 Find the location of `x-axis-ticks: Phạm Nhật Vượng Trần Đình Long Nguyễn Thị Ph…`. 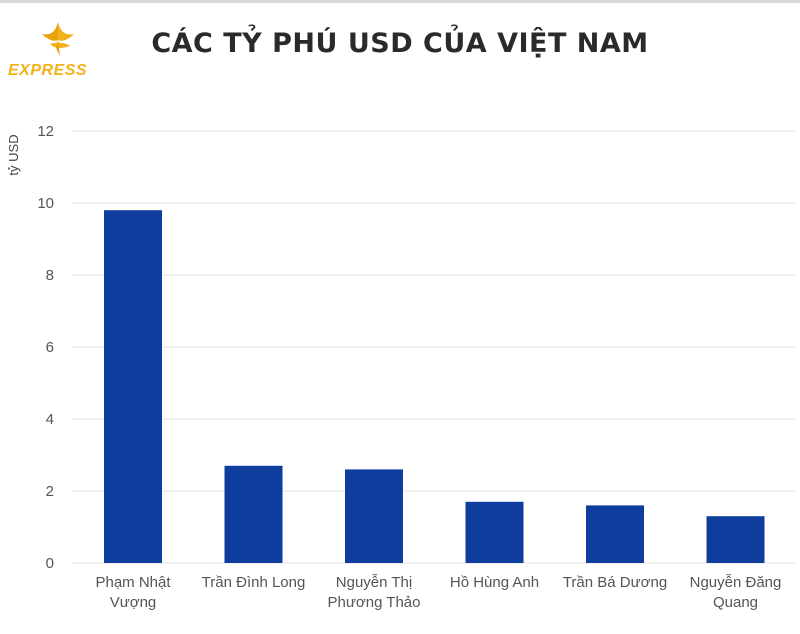

x-axis-ticks: Phạm Nhật Vượng Trần Đình Long Nguyễn Thị Ph… is located at coordinates (438, 592).